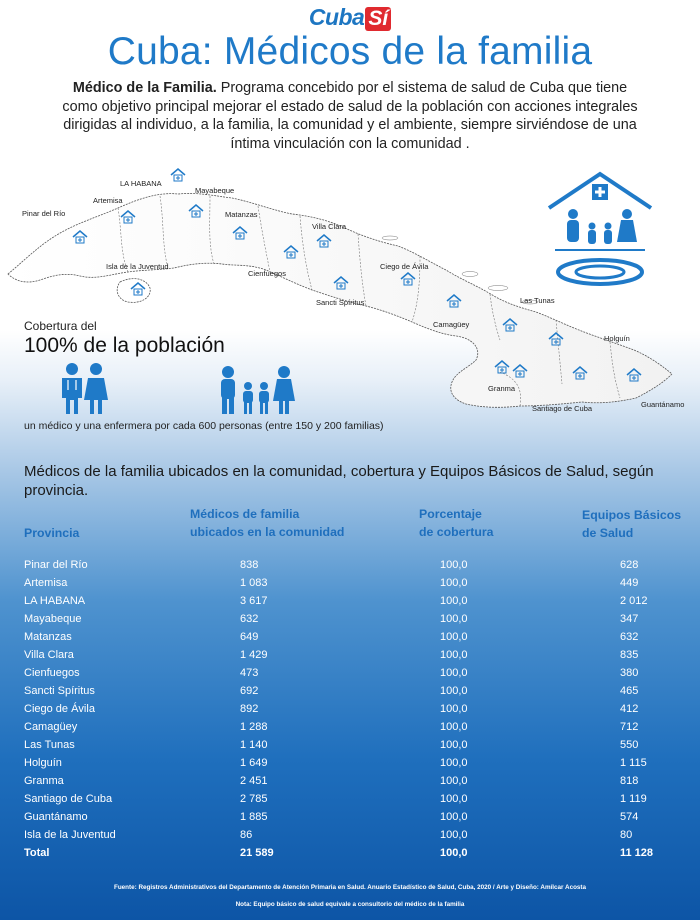 The height and width of the screenshot is (920, 700). What do you see at coordinates (59, 709) in the screenshot?
I see `cell-provincia: Ciego de Ávila` at bounding box center [59, 709].